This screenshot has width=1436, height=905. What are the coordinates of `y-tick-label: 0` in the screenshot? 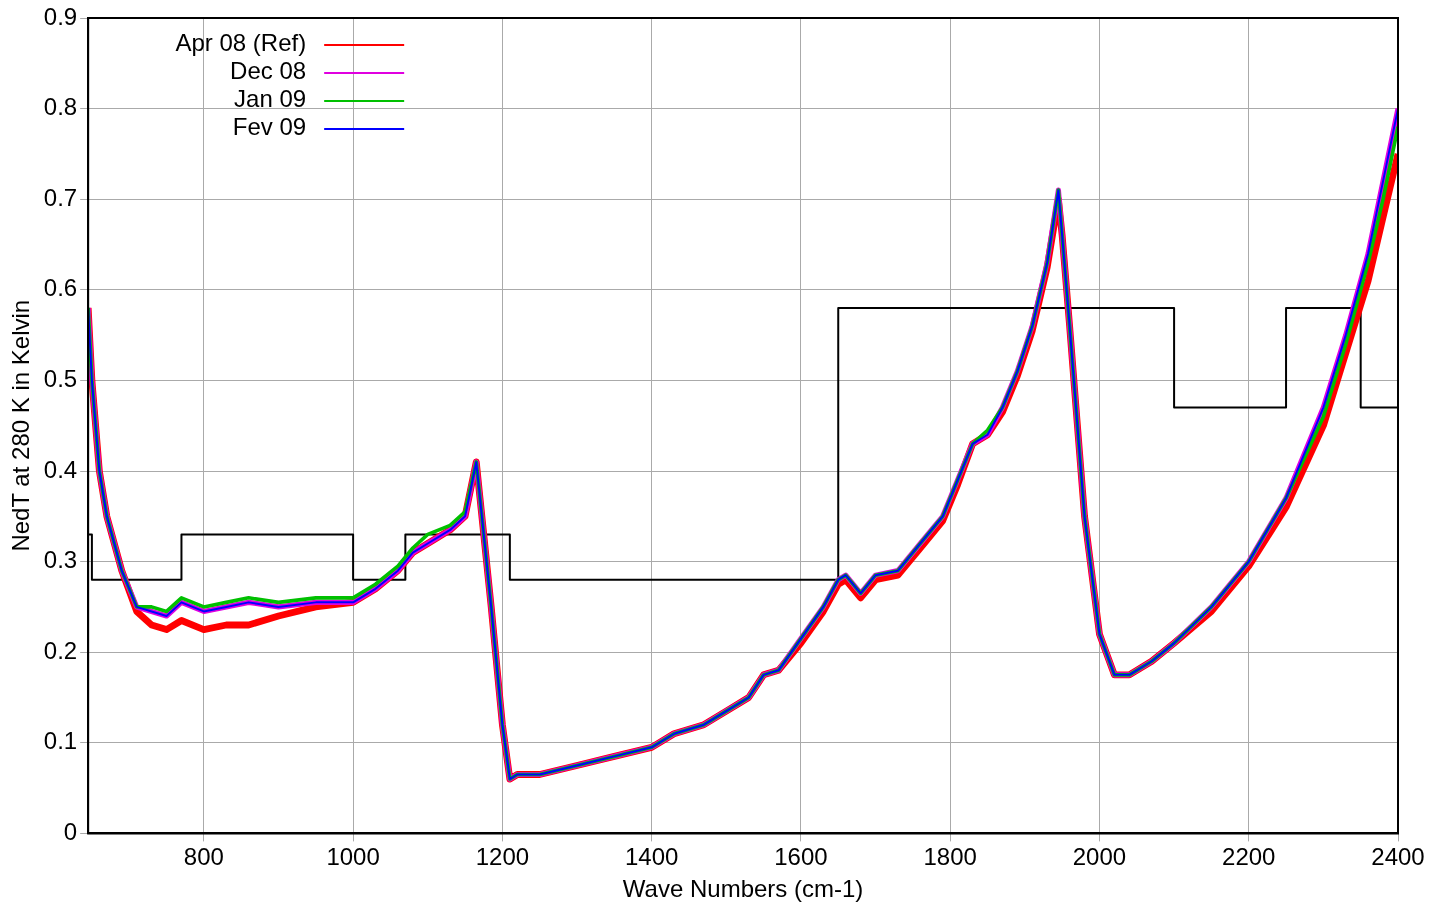 It's located at (70, 832).